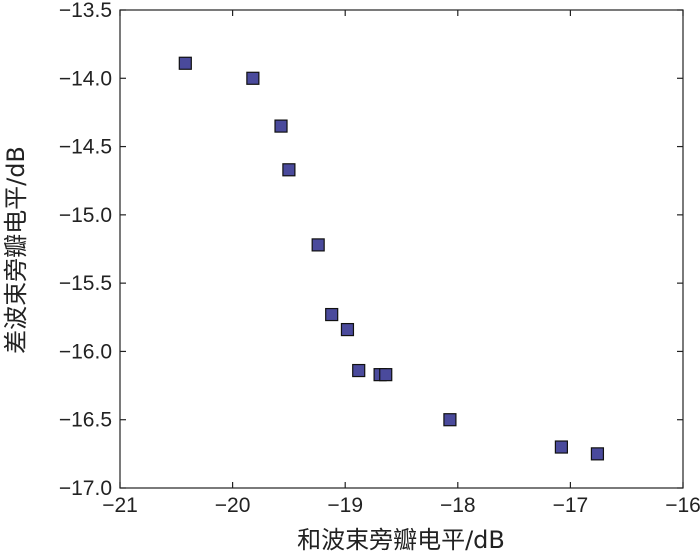 The width and height of the screenshot is (700, 556). What do you see at coordinates (85, 11) in the screenshot?
I see `y-tick-label: −13.5` at bounding box center [85, 11].